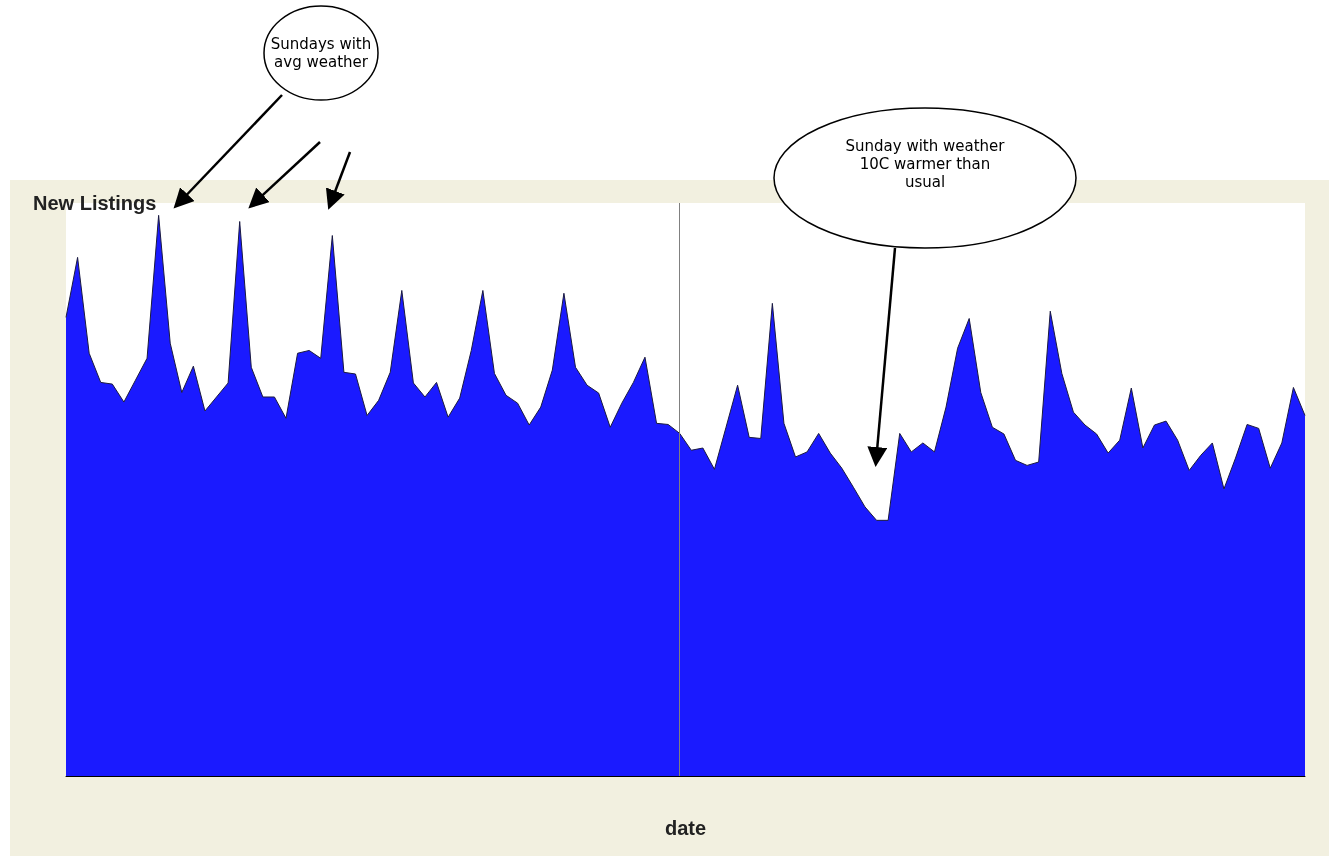  What do you see at coordinates (321, 53) in the screenshot?
I see `text: Sundays with avg weather` at bounding box center [321, 53].